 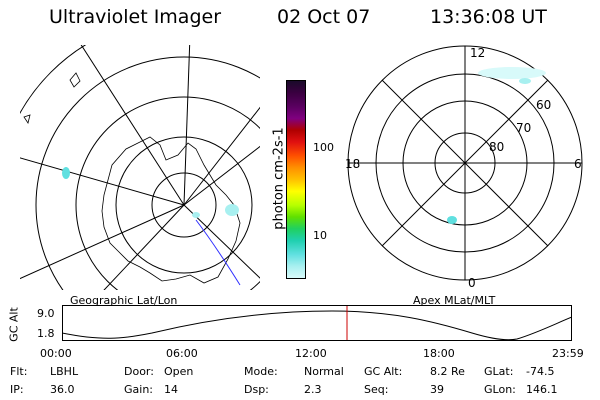 I want to click on altitude-xtick-0600: 06:00, so click(x=182, y=353).